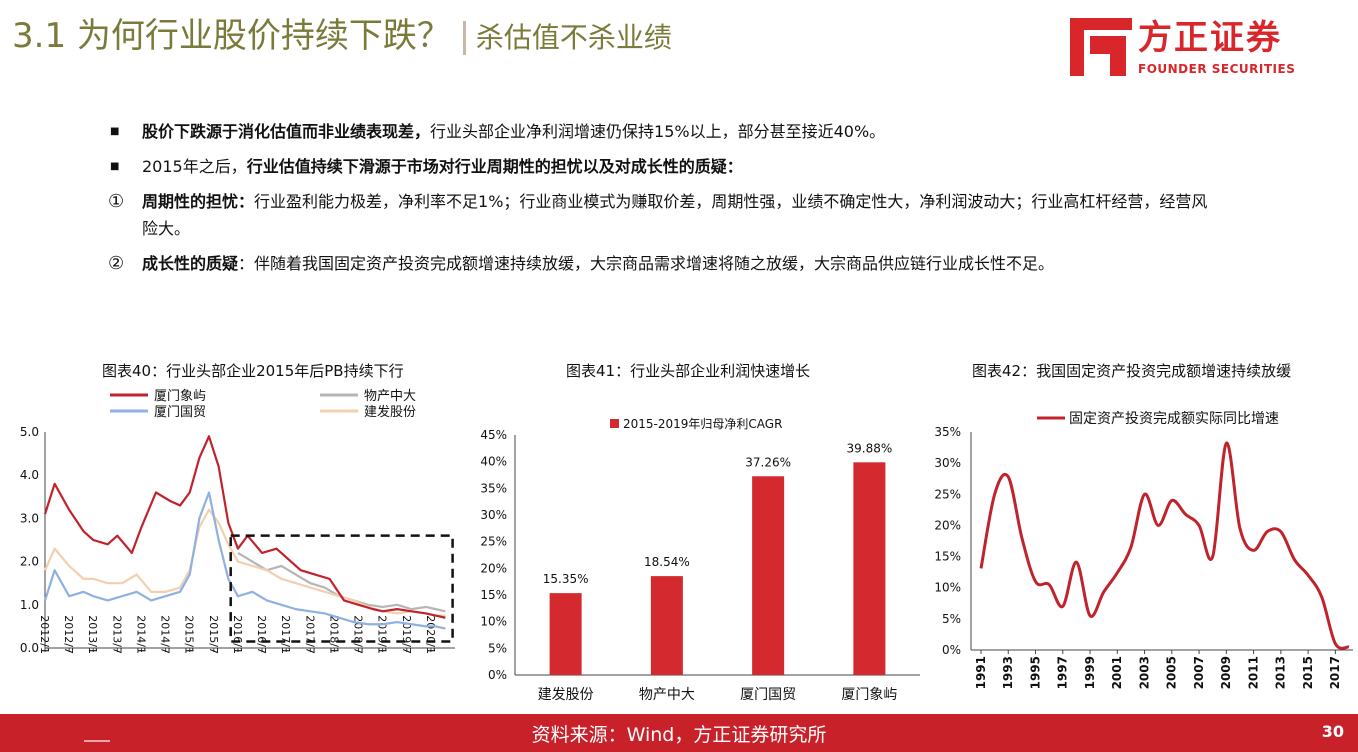  Describe the element at coordinates (341, 582) in the screenshot. I see `series-line-物产中大` at that location.